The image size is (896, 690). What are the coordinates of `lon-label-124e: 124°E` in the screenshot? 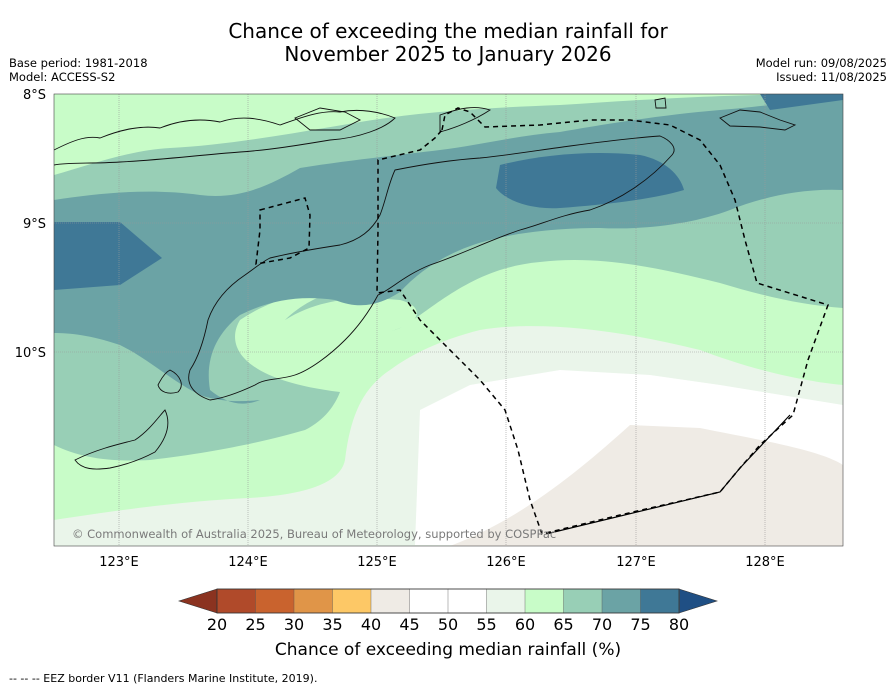 It's located at (248, 562).